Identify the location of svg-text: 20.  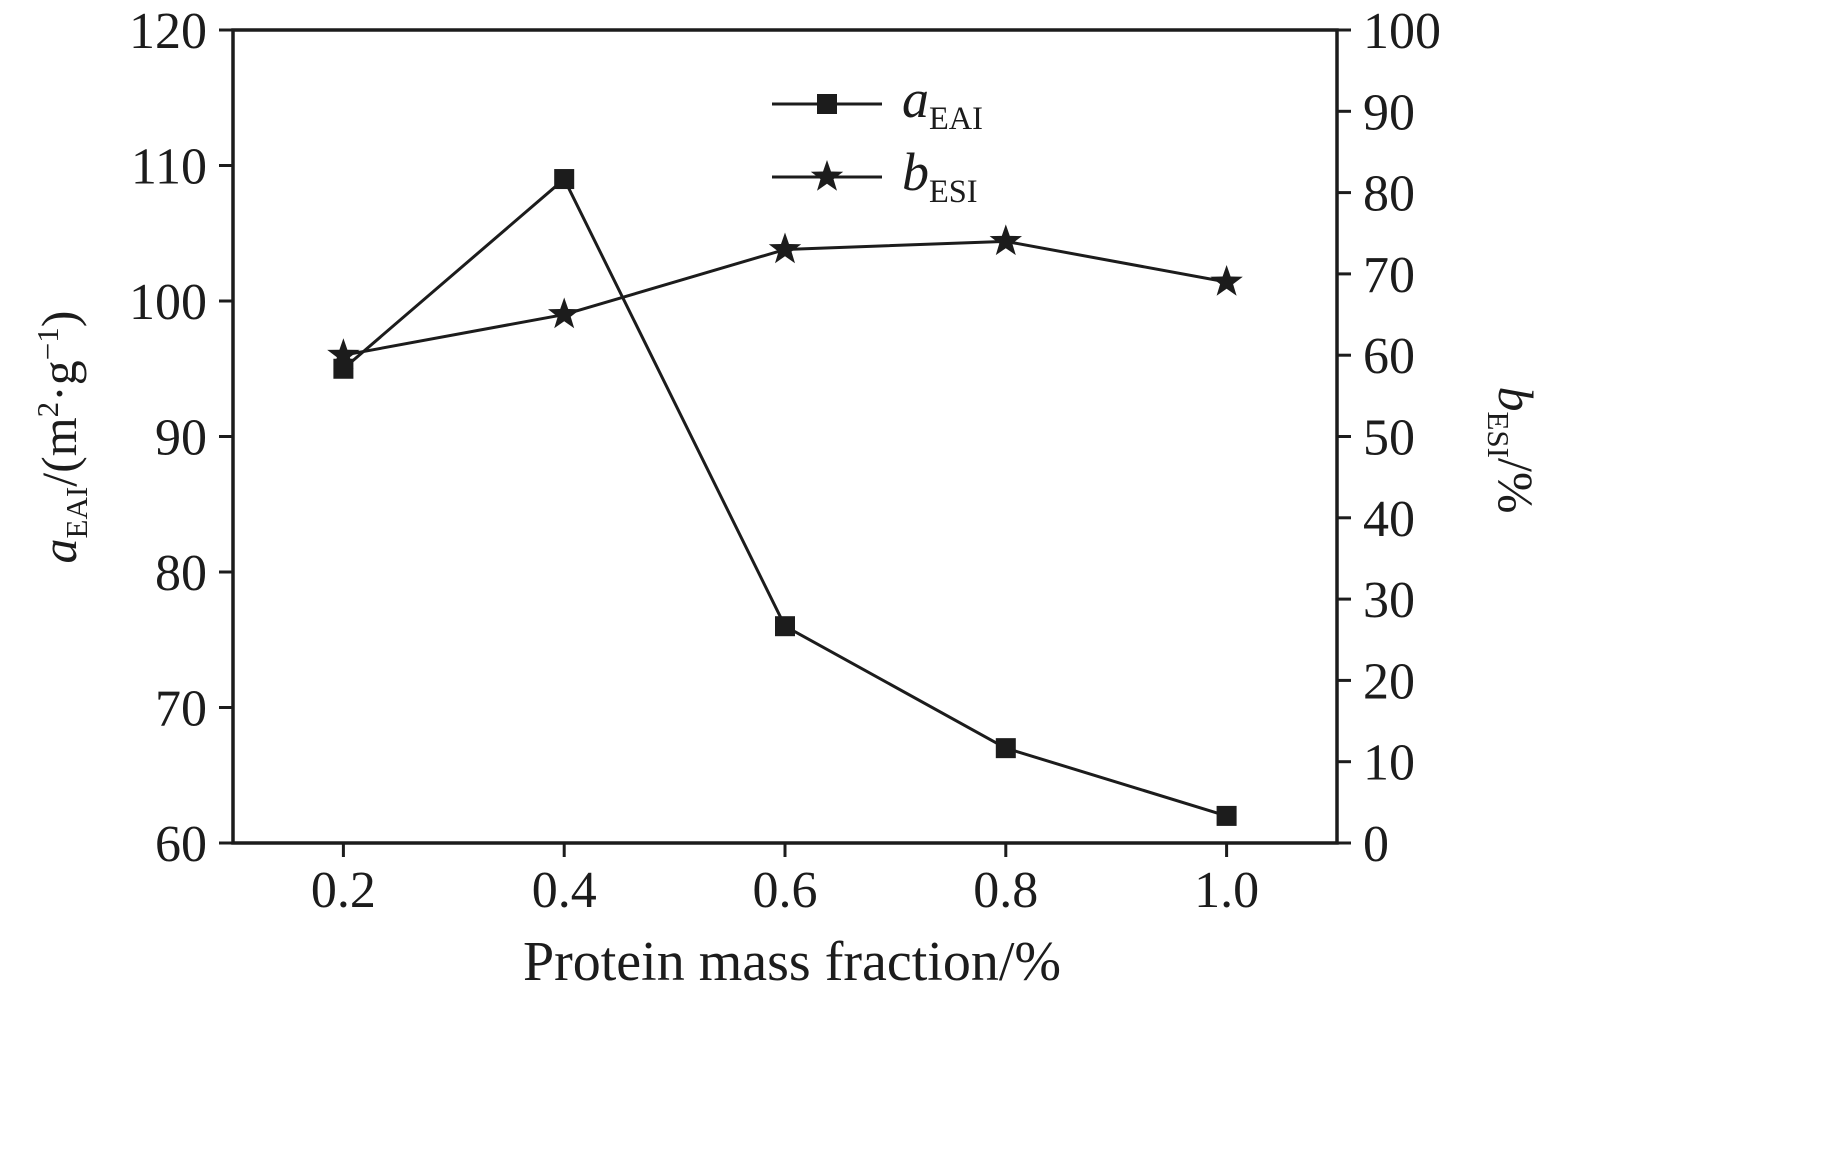
(1389, 681).